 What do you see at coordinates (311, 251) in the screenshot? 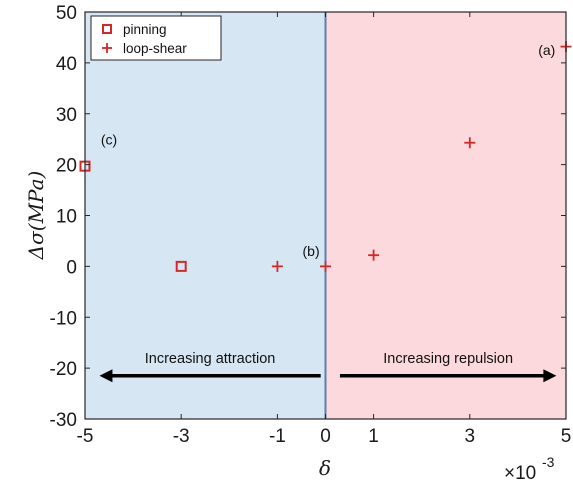
I see `annotation-label: (b)` at bounding box center [311, 251].